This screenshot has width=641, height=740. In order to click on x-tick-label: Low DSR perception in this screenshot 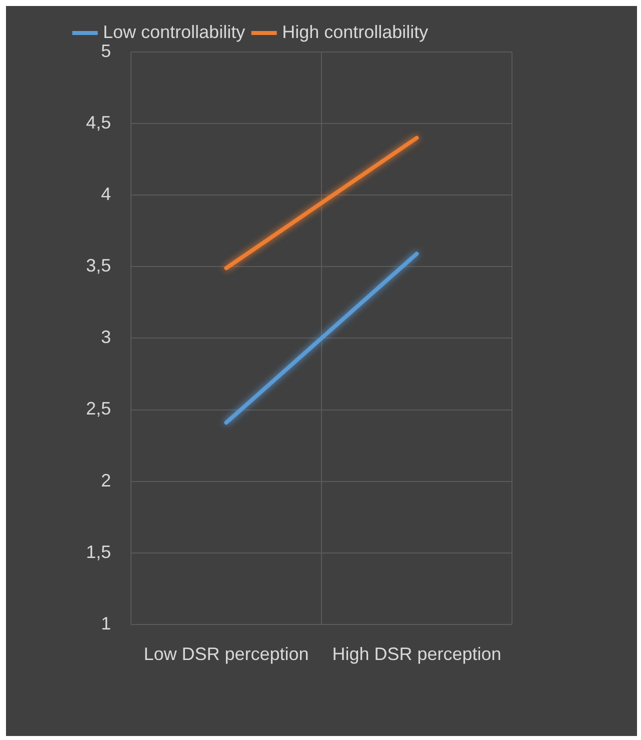, I will do `click(226, 654)`.